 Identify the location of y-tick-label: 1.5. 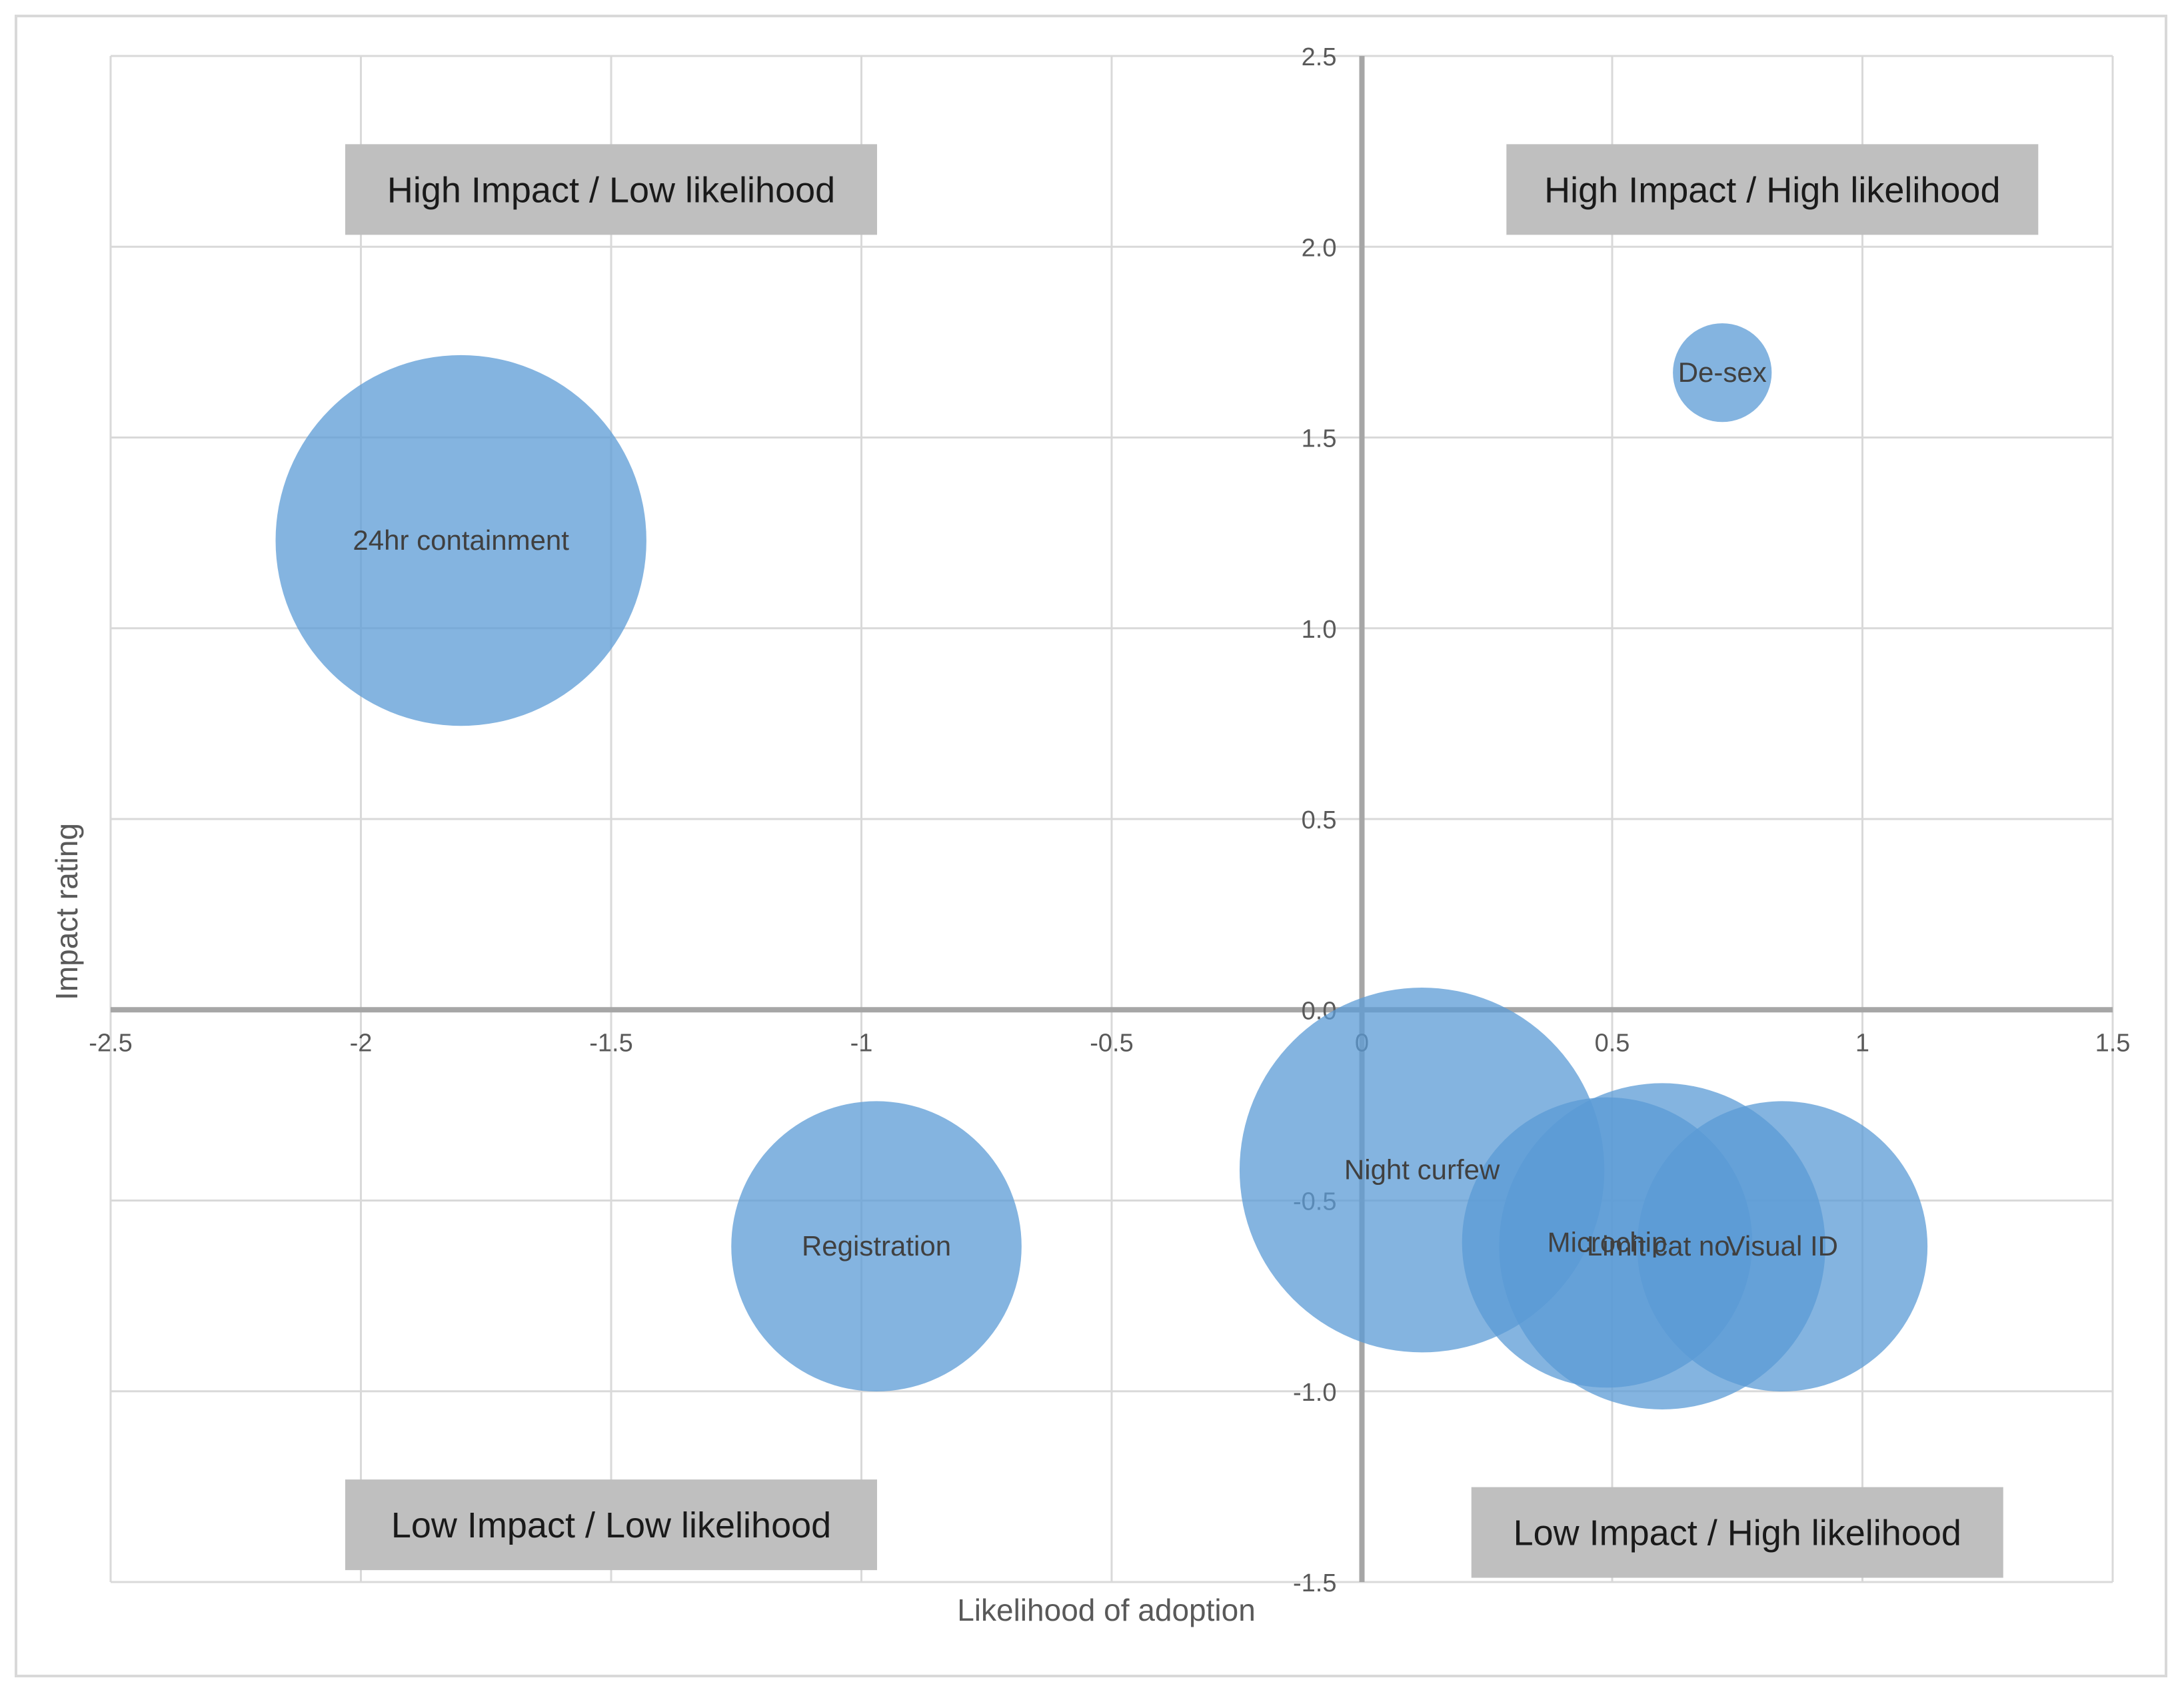
(1319, 439).